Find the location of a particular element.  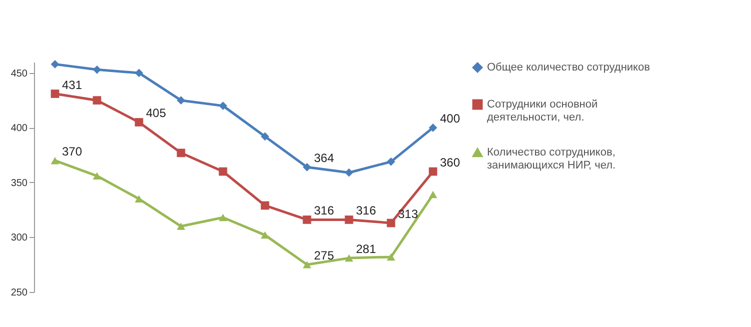

data-label: 360 is located at coordinates (450, 163).